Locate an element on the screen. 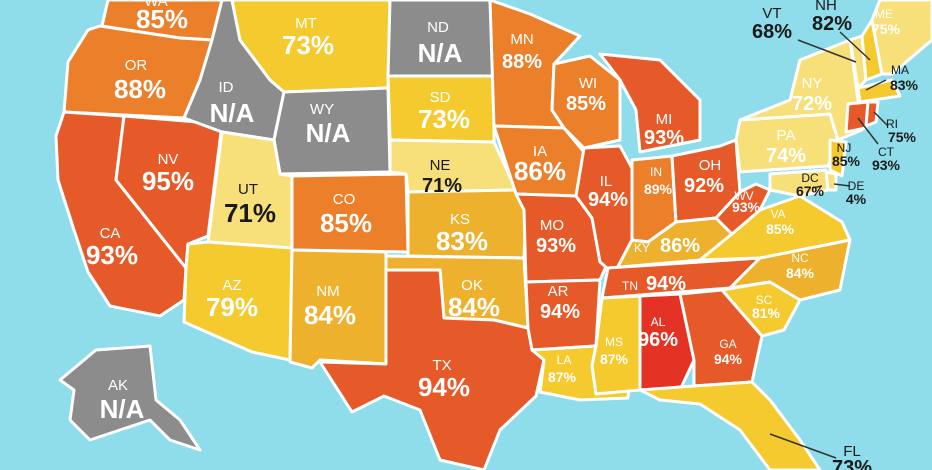  label-wi-value: 85% is located at coordinates (586, 104).